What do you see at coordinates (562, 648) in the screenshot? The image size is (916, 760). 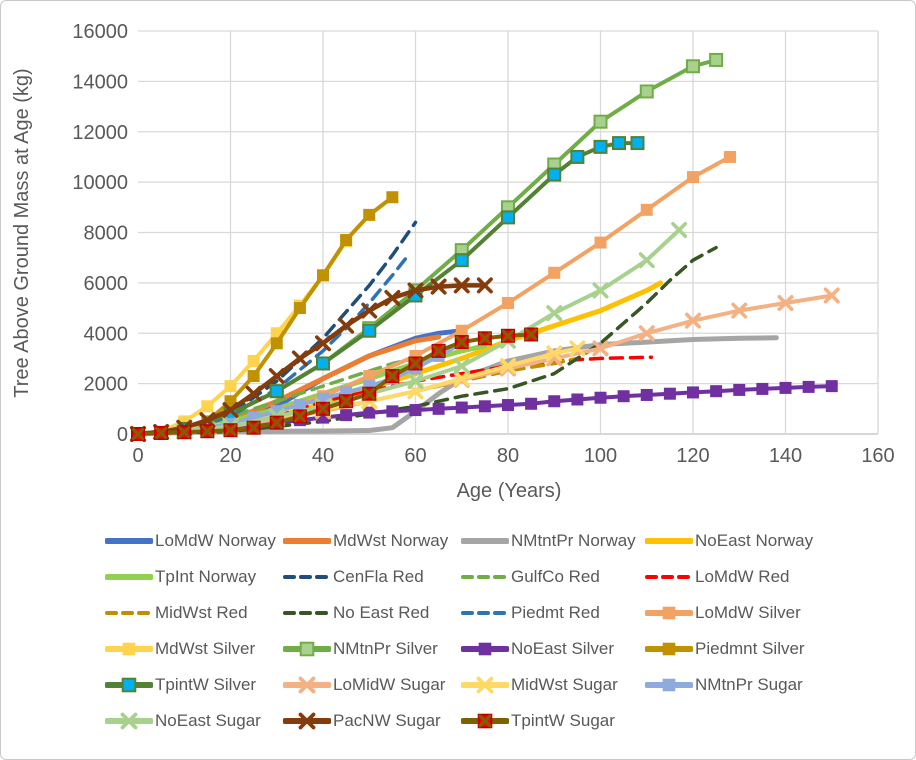 I see `legend-label: NoEast Silver` at bounding box center [562, 648].